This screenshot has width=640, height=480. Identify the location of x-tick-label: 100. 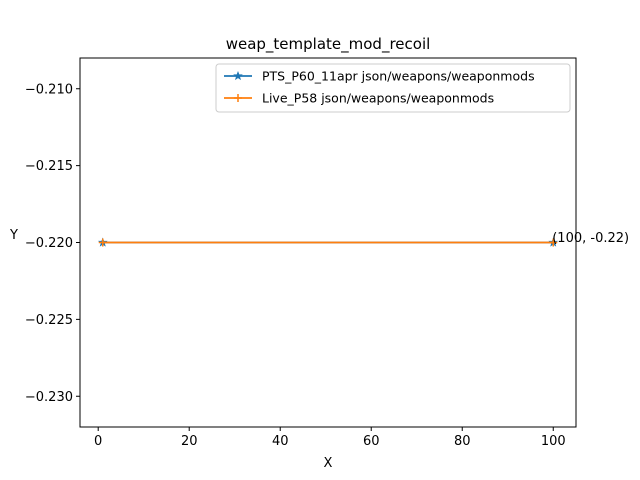
(553, 441).